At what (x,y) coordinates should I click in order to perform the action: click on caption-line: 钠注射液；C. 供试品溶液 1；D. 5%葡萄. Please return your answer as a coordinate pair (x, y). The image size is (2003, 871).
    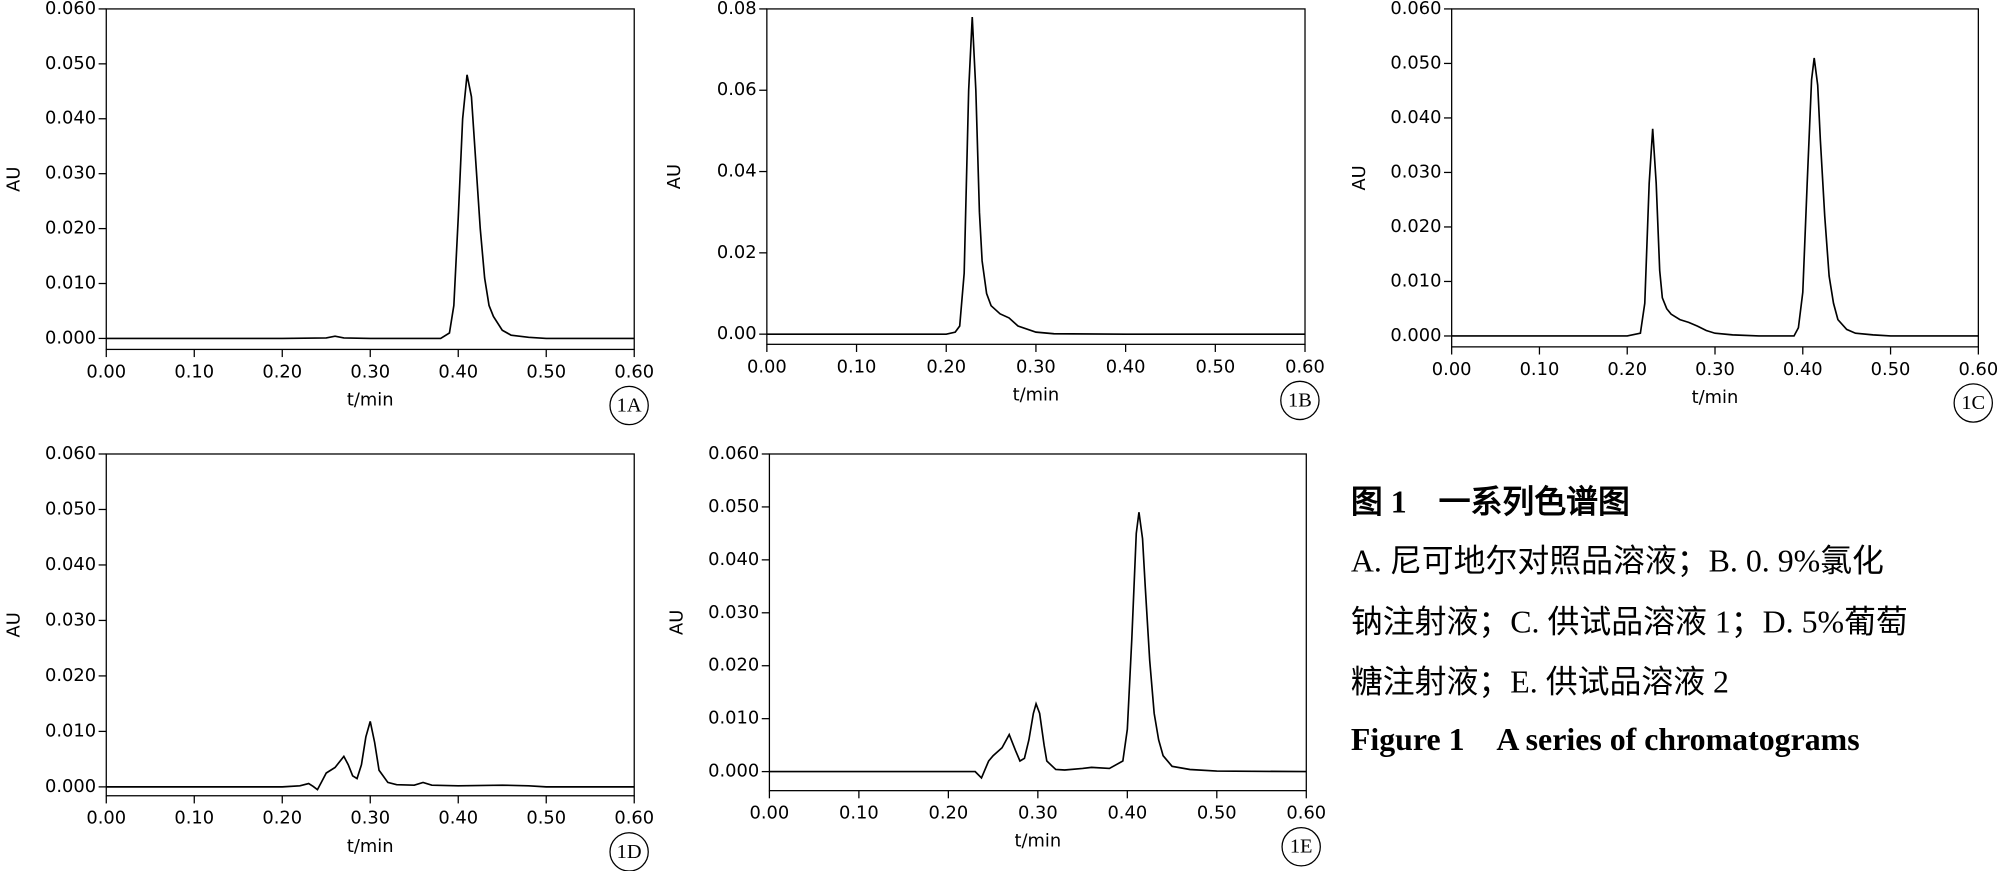
    Looking at the image, I should click on (1629, 622).